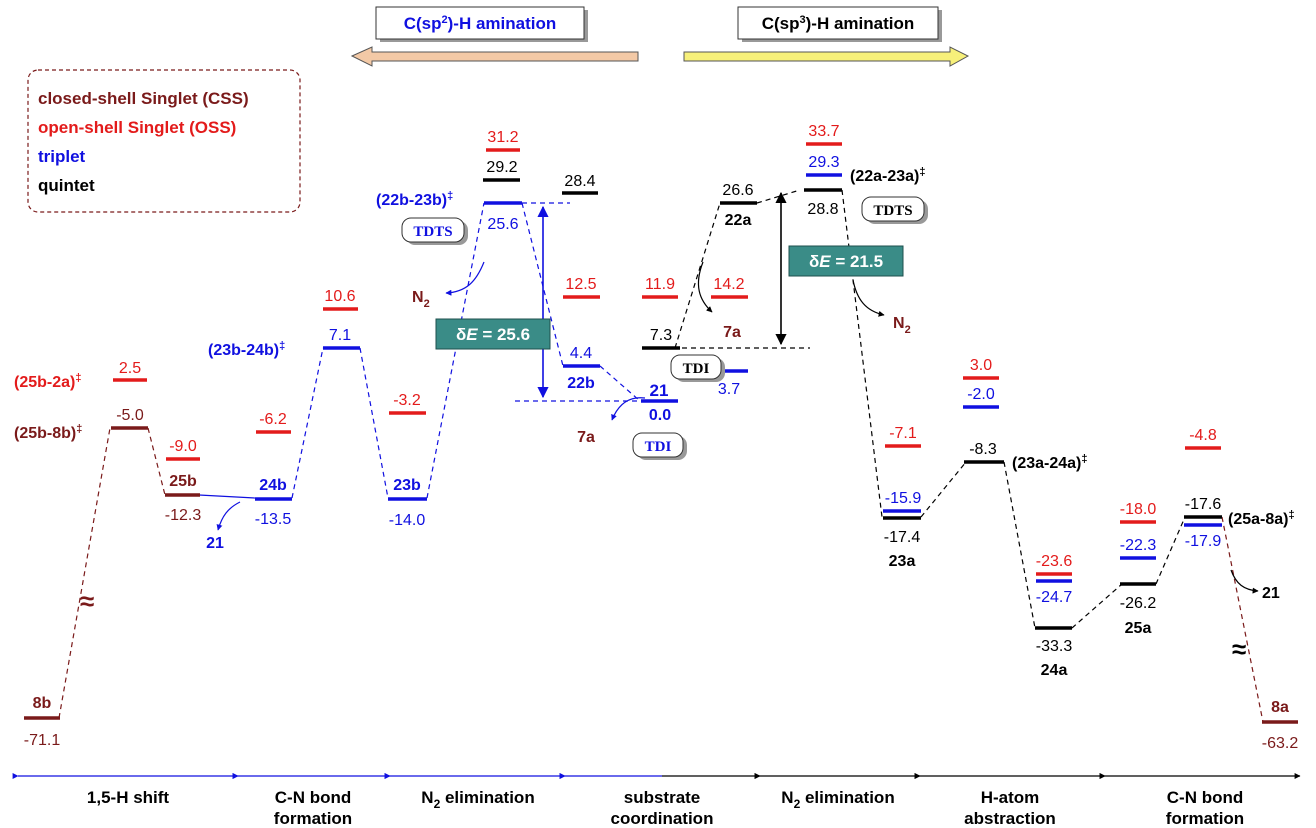 This screenshot has width=1316, height=828. What do you see at coordinates (1271, 593) in the screenshot?
I see `label-21-released-right: 21` at bounding box center [1271, 593].